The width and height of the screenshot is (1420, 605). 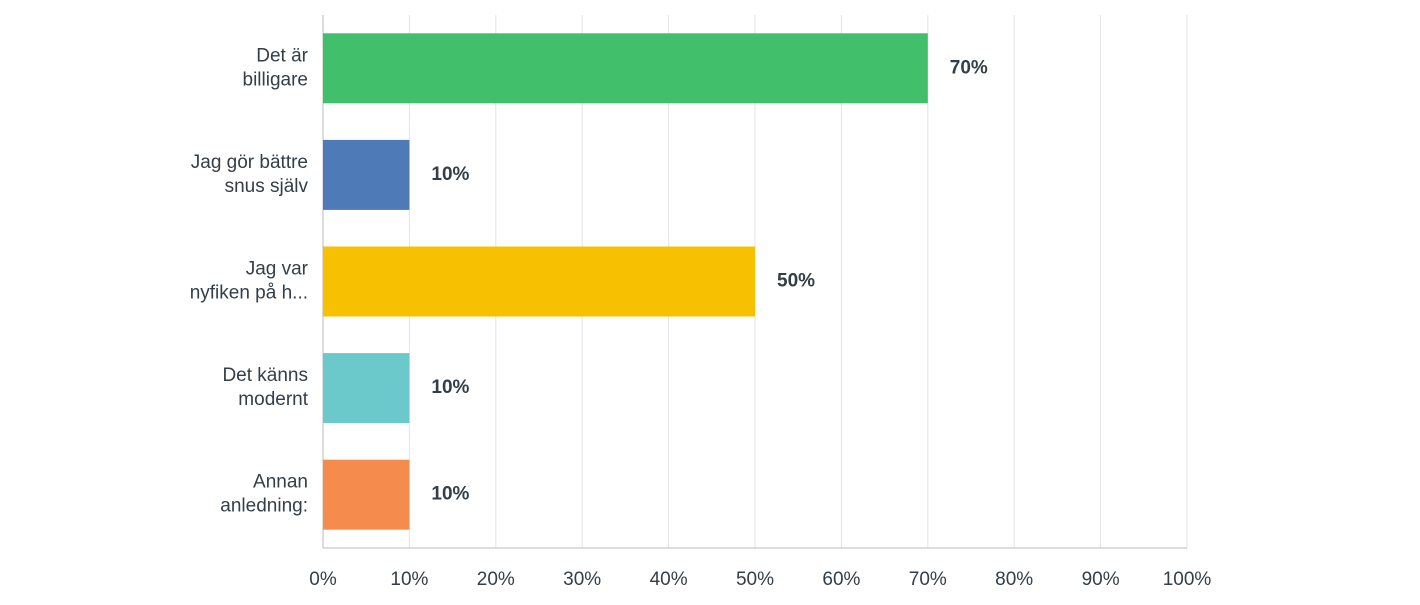 I want to click on category-label: Det är billigare, so click(x=276, y=67).